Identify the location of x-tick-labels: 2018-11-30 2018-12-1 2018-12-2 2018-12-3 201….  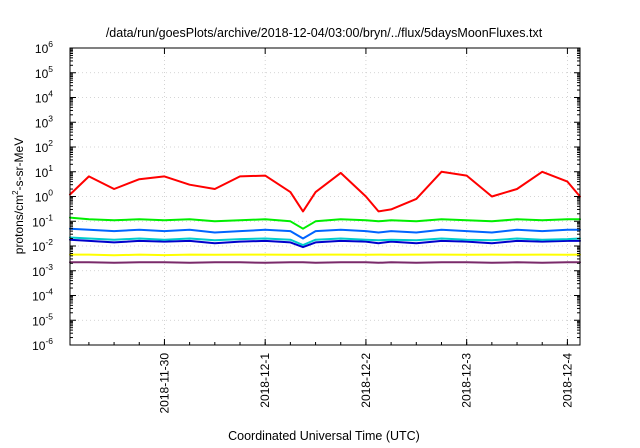
(365, 383).